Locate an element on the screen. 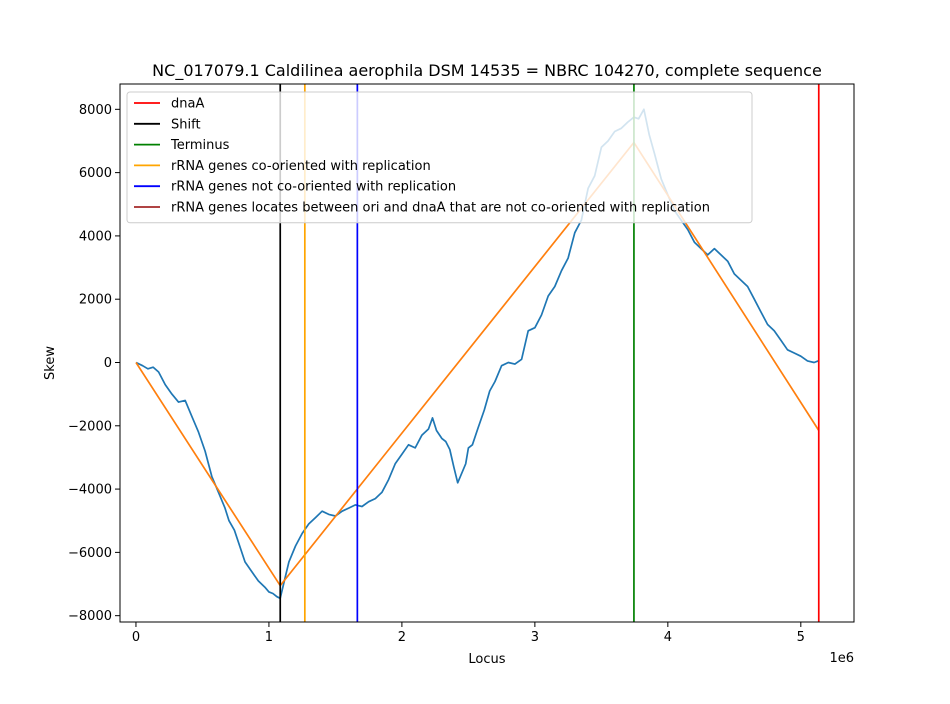 The height and width of the screenshot is (704, 950). x-axis-label: Locus is located at coordinates (486, 659).